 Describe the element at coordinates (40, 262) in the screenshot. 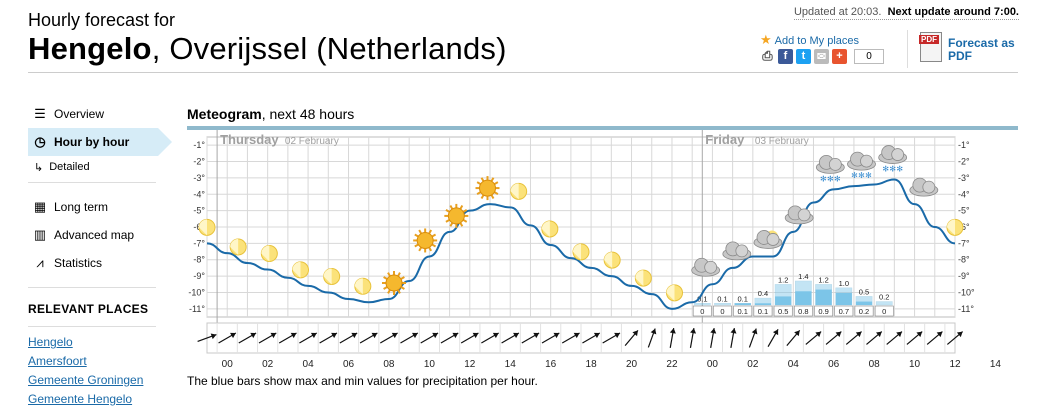

I see `chart-icon: ⩘` at that location.